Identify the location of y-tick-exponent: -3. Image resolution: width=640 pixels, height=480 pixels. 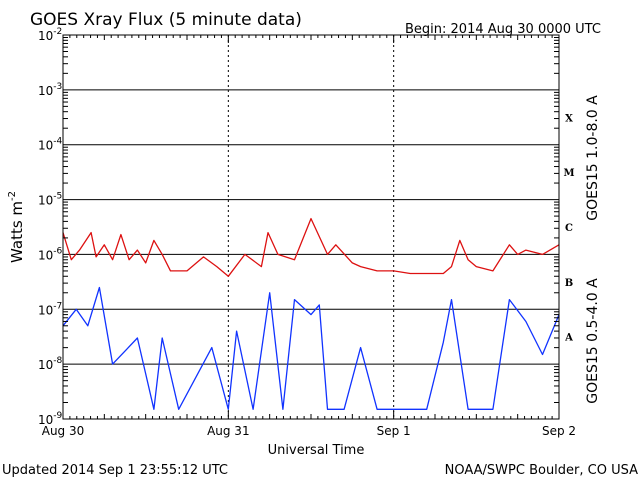
(57, 87).